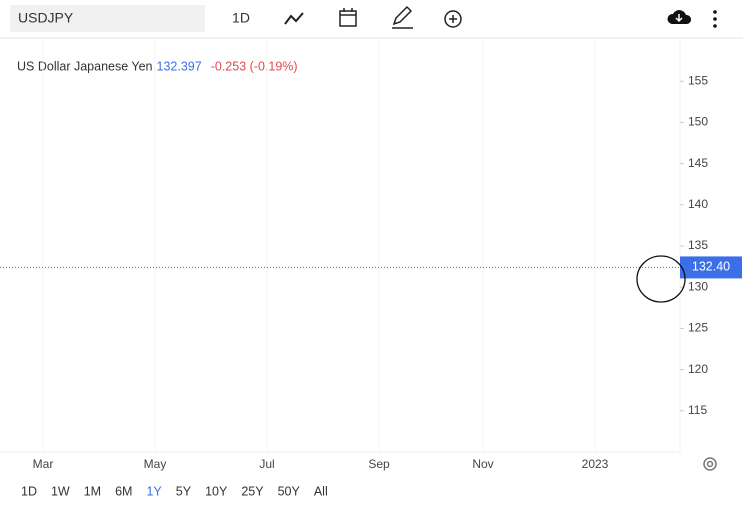  Describe the element at coordinates (698, 163) in the screenshot. I see `y-tick-label: 145` at that location.